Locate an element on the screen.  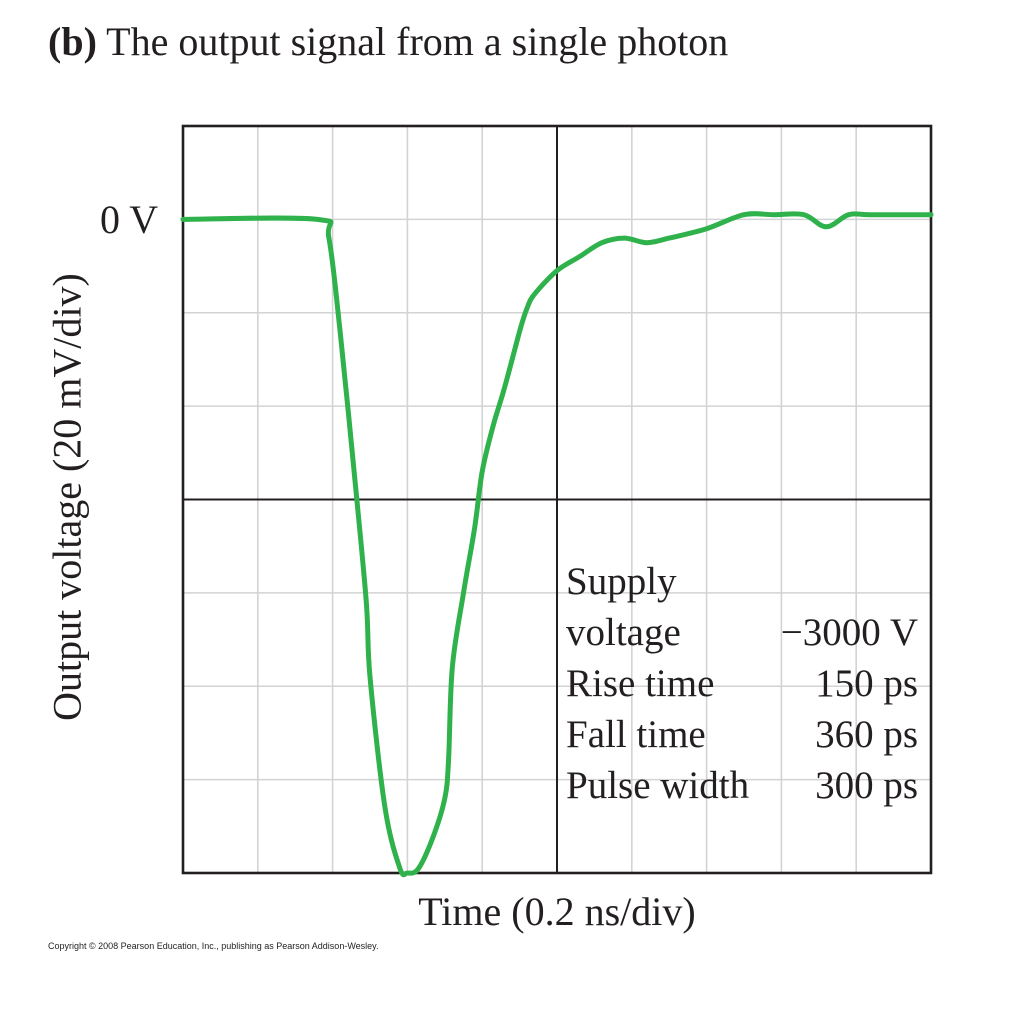
spec-name: Pulse width is located at coordinates (658, 785).